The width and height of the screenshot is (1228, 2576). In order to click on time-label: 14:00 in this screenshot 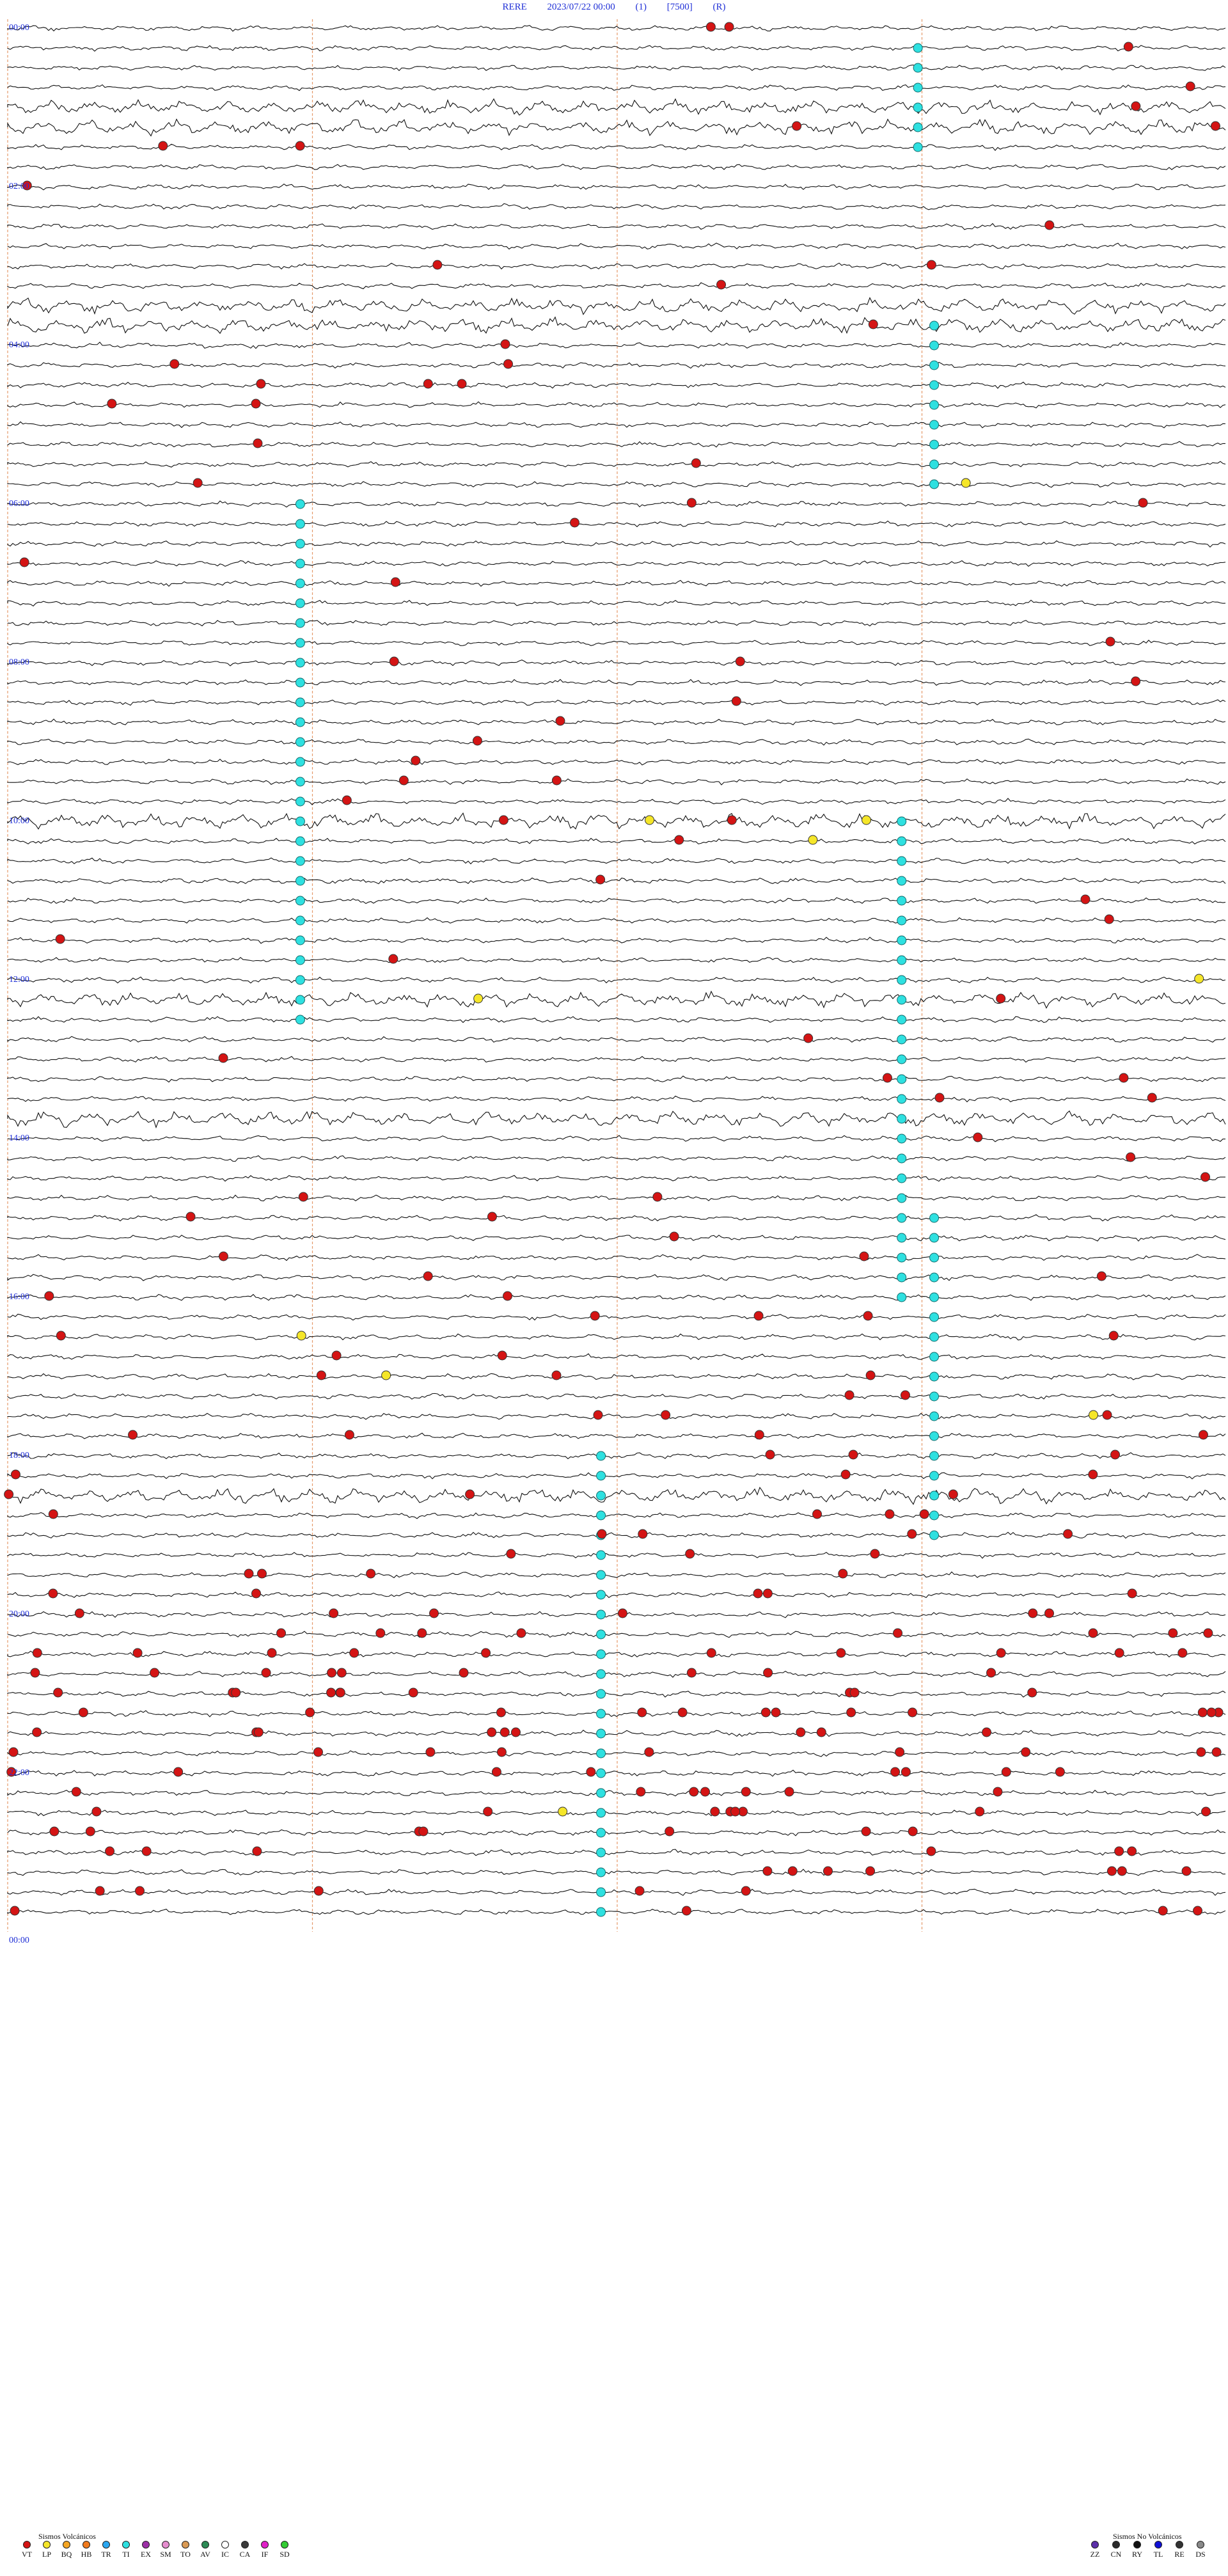, I will do `click(19, 1138)`.